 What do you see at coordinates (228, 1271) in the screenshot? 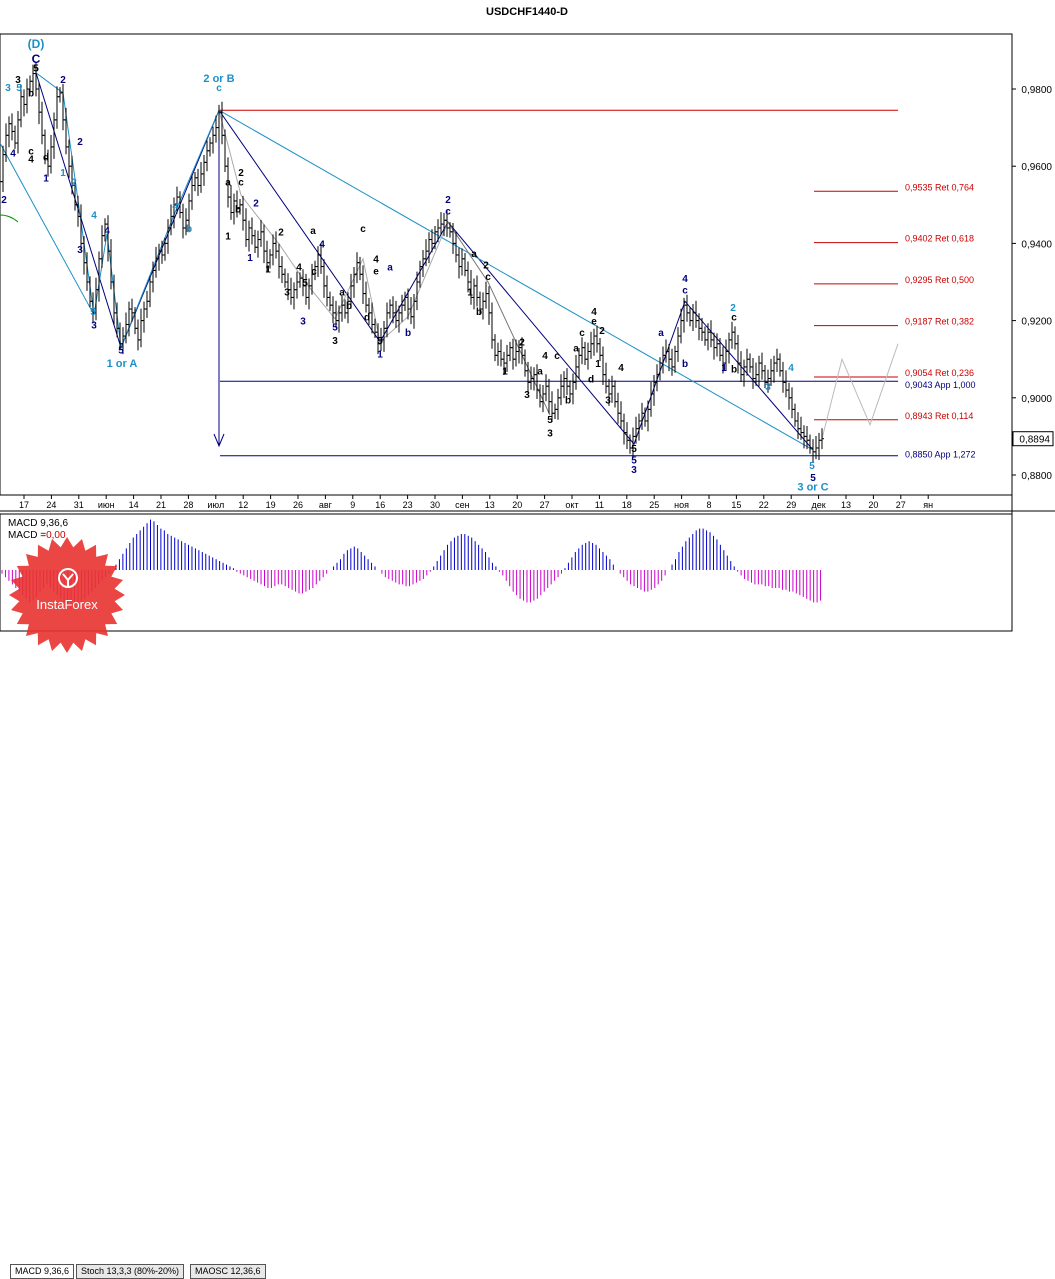
I see `tab-maosc: MAOSC 12,36,6` at bounding box center [228, 1271].